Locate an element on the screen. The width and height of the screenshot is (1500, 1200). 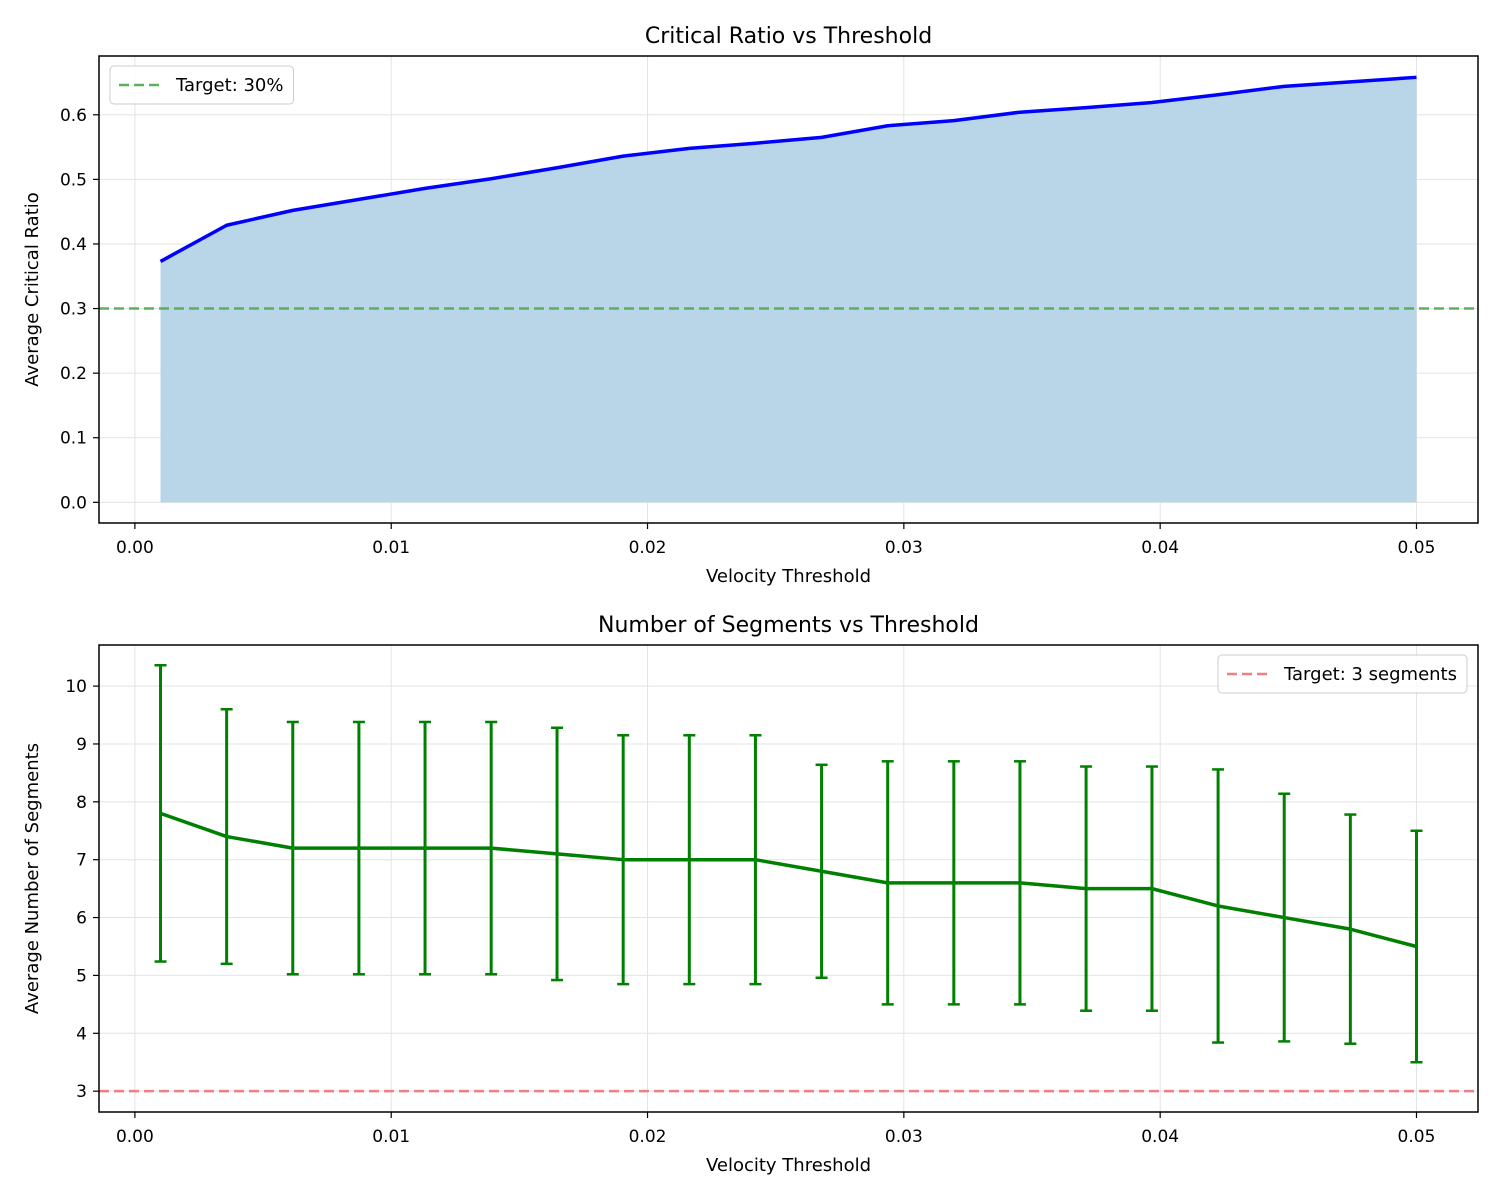
legend-label: Target: 30% is located at coordinates (229, 85).